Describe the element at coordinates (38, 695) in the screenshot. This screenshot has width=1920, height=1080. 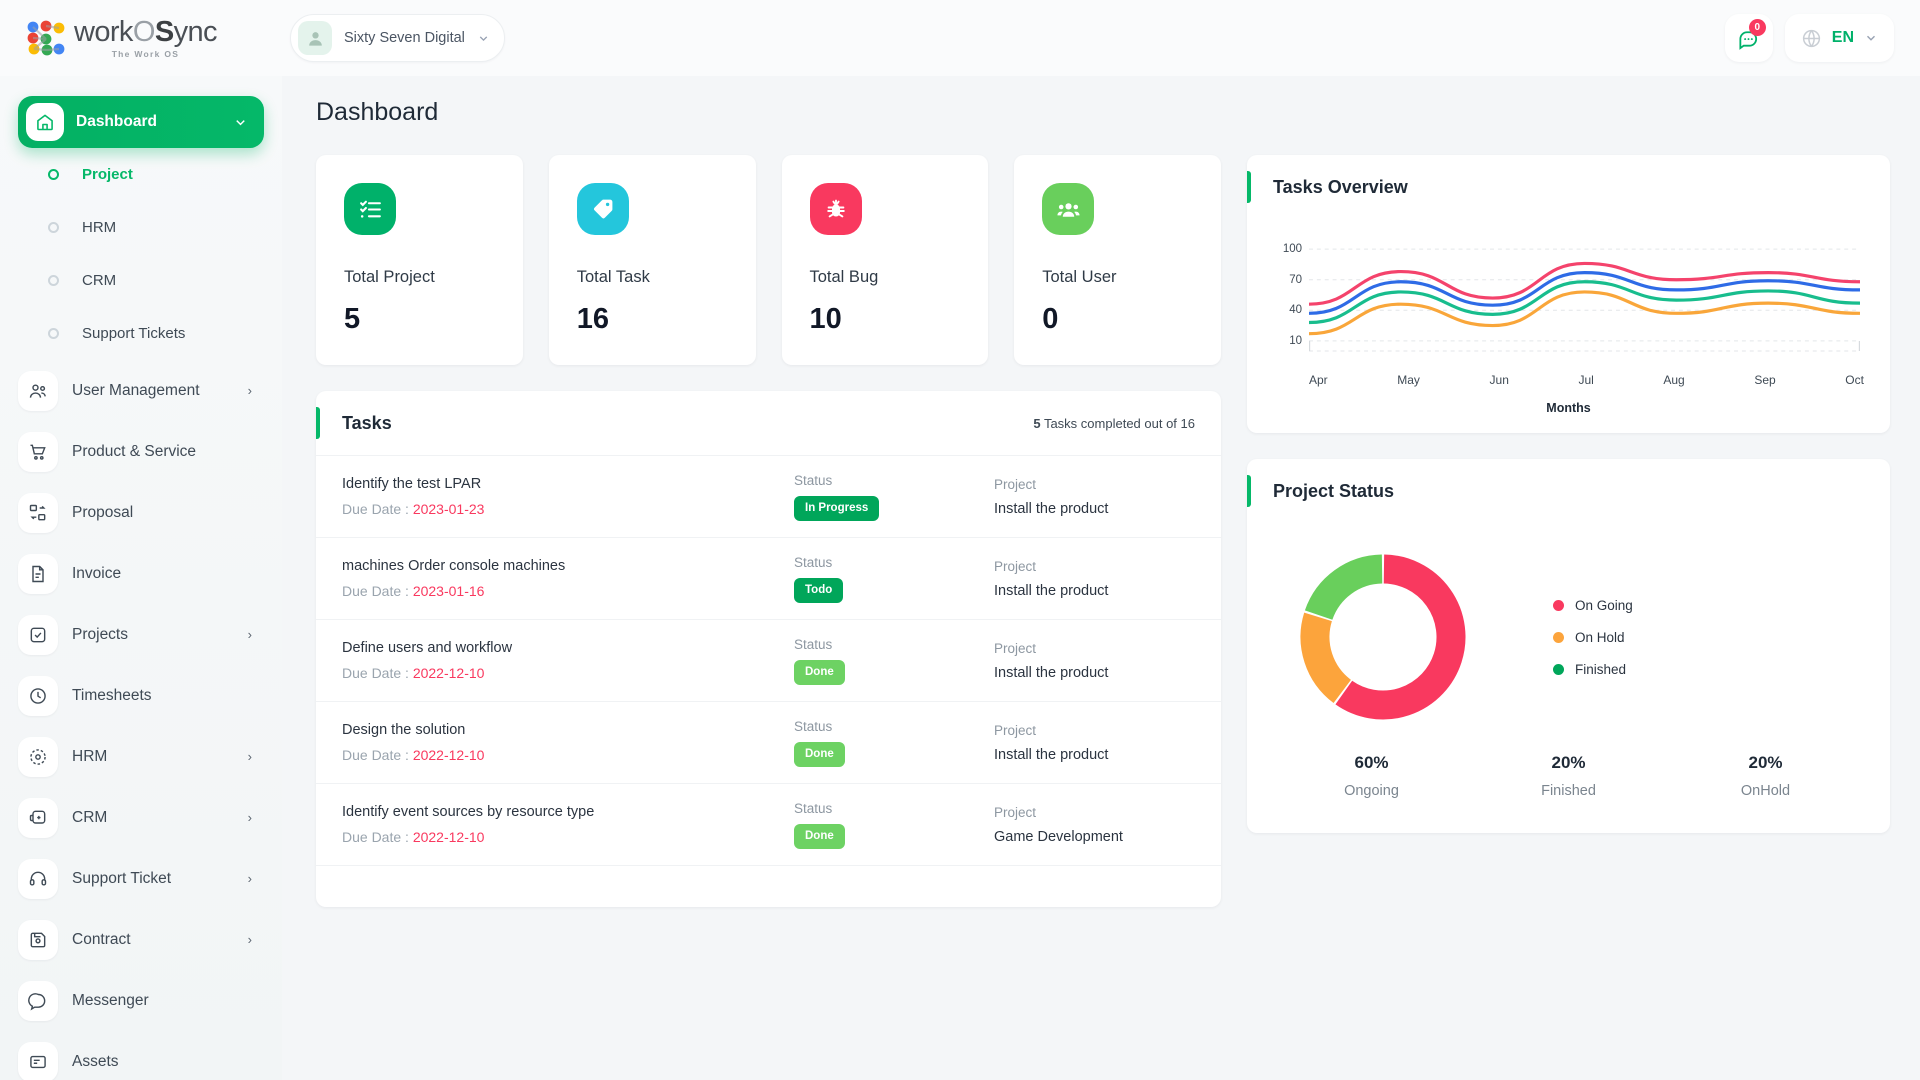
I see `clock-icon` at that location.